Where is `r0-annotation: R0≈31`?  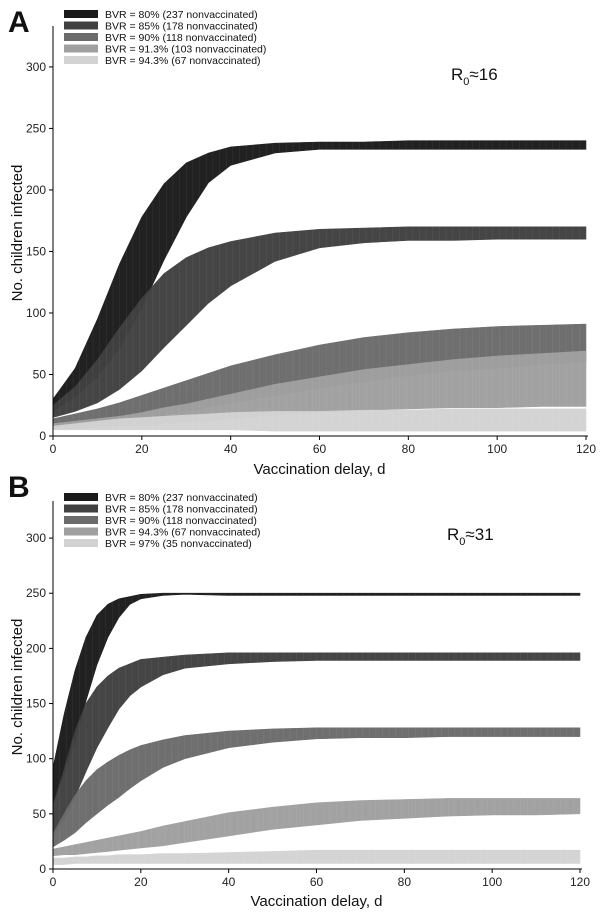
r0-annotation: R0≈31 is located at coordinates (470, 536).